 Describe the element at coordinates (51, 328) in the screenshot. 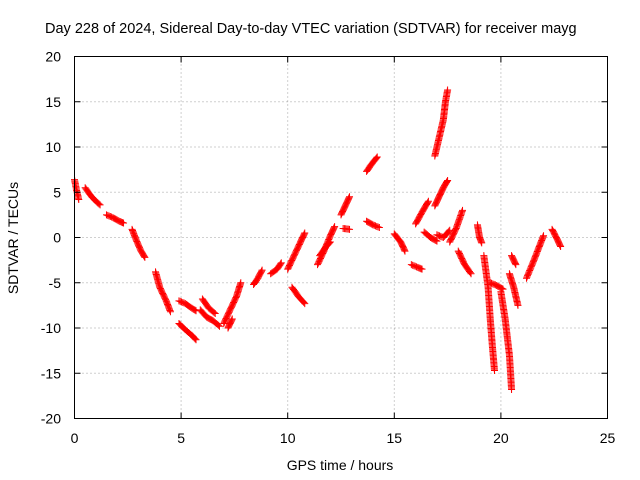

I see `y-tick-label: -10` at that location.